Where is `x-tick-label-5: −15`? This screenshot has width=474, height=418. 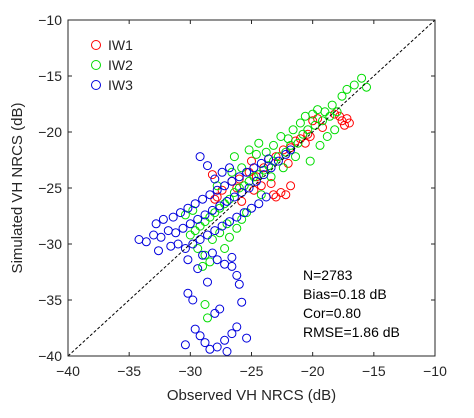
x-tick-label-5: −15 is located at coordinates (374, 371).